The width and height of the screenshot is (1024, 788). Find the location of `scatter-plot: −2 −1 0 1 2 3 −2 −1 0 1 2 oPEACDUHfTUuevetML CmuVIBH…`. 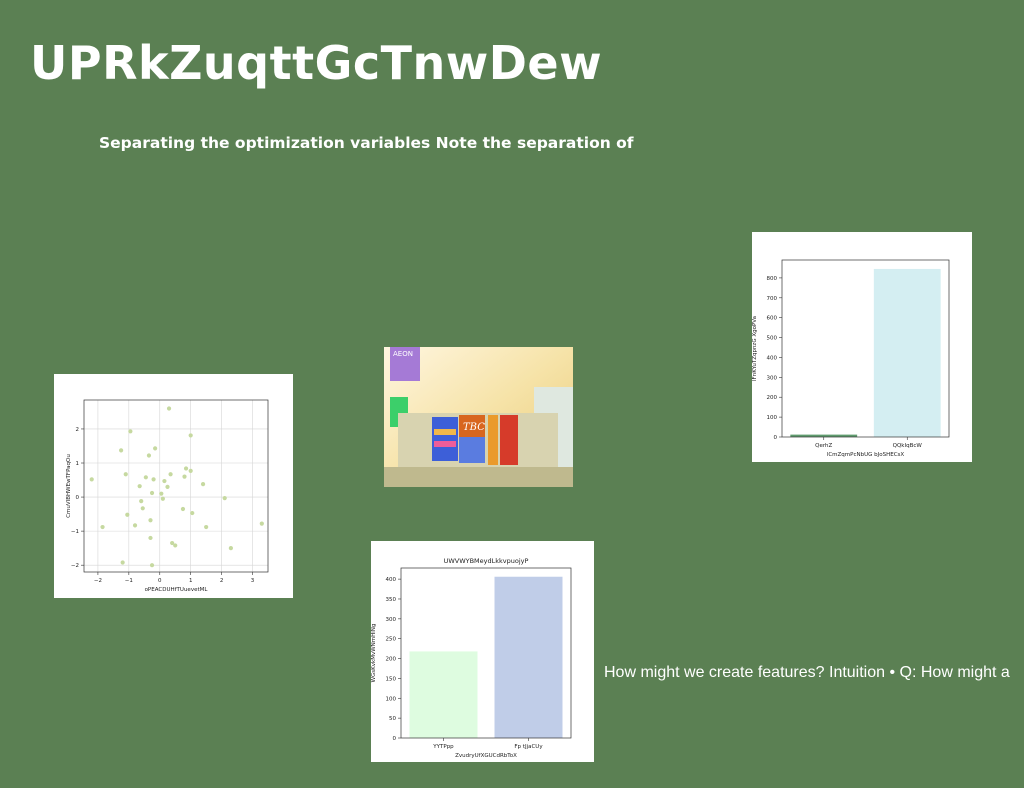

scatter-plot: −2 −1 0 1 2 3 −2 −1 0 1 2 oPEACDUHfTUuevetML CmuVIBH… is located at coordinates (167, 496).